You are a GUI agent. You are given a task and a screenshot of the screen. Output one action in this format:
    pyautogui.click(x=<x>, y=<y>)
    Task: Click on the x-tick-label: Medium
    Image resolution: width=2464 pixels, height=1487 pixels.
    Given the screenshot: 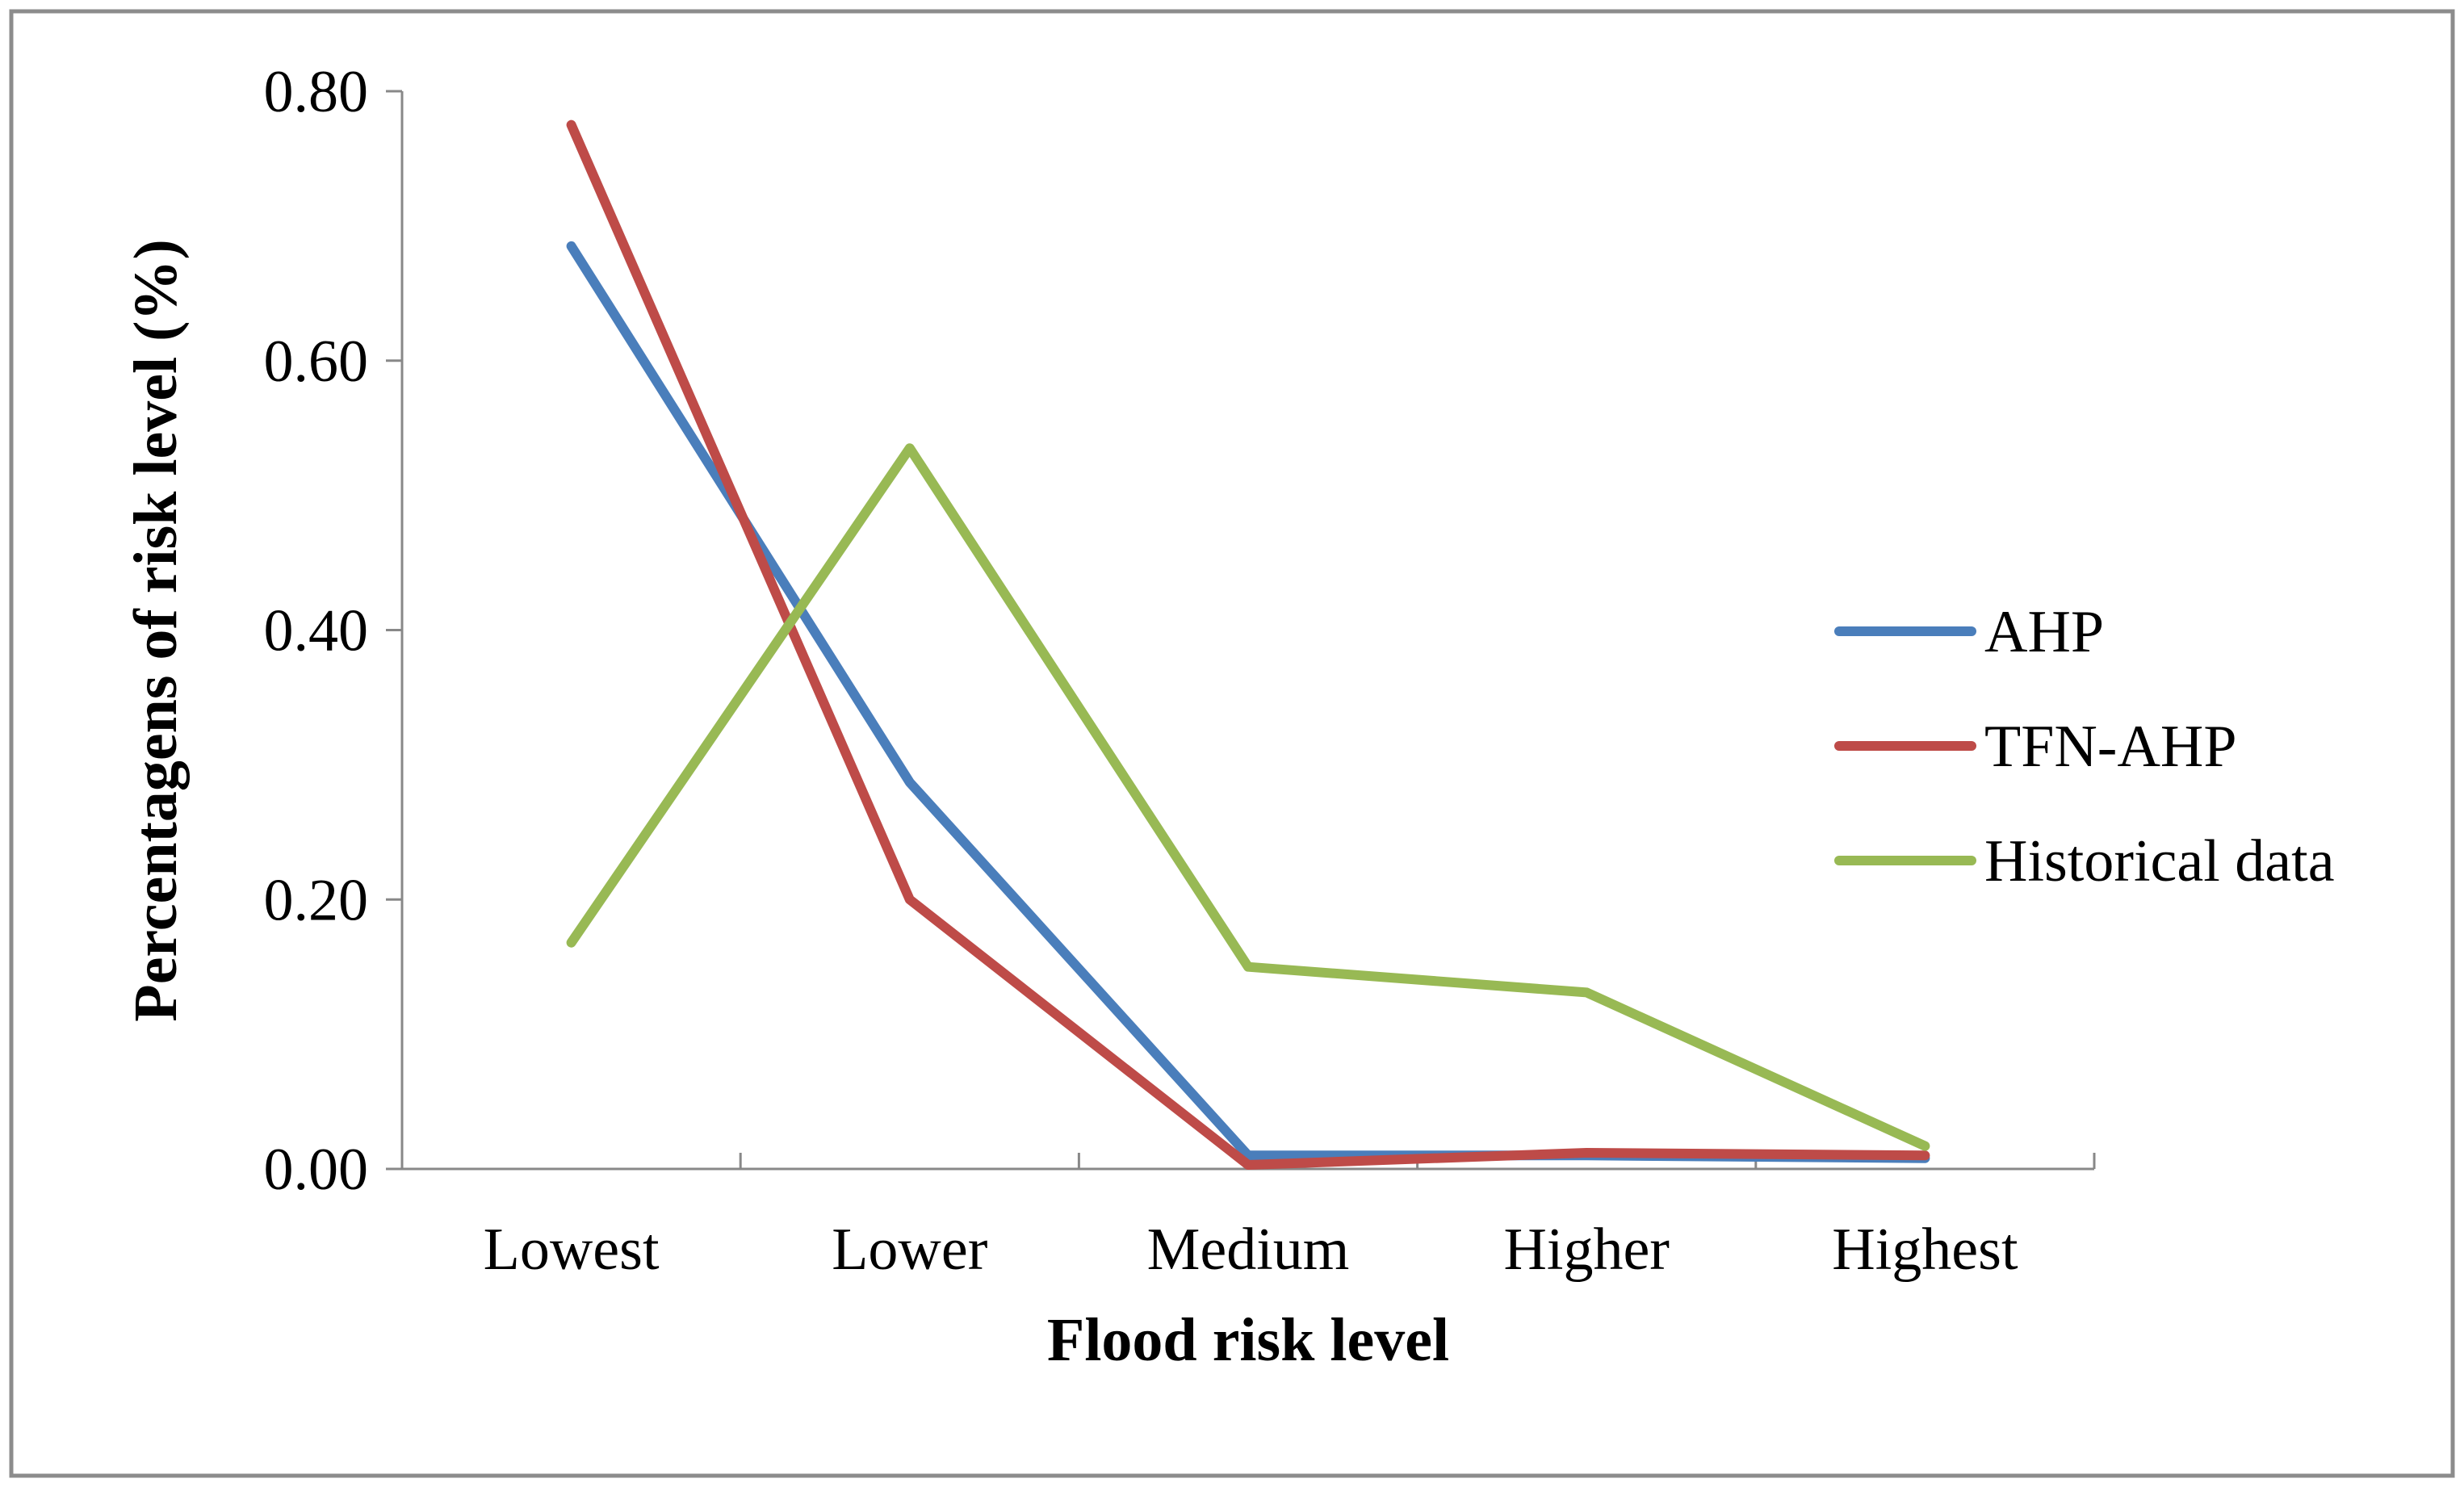 What is the action you would take?
    pyautogui.click(x=1248, y=1250)
    